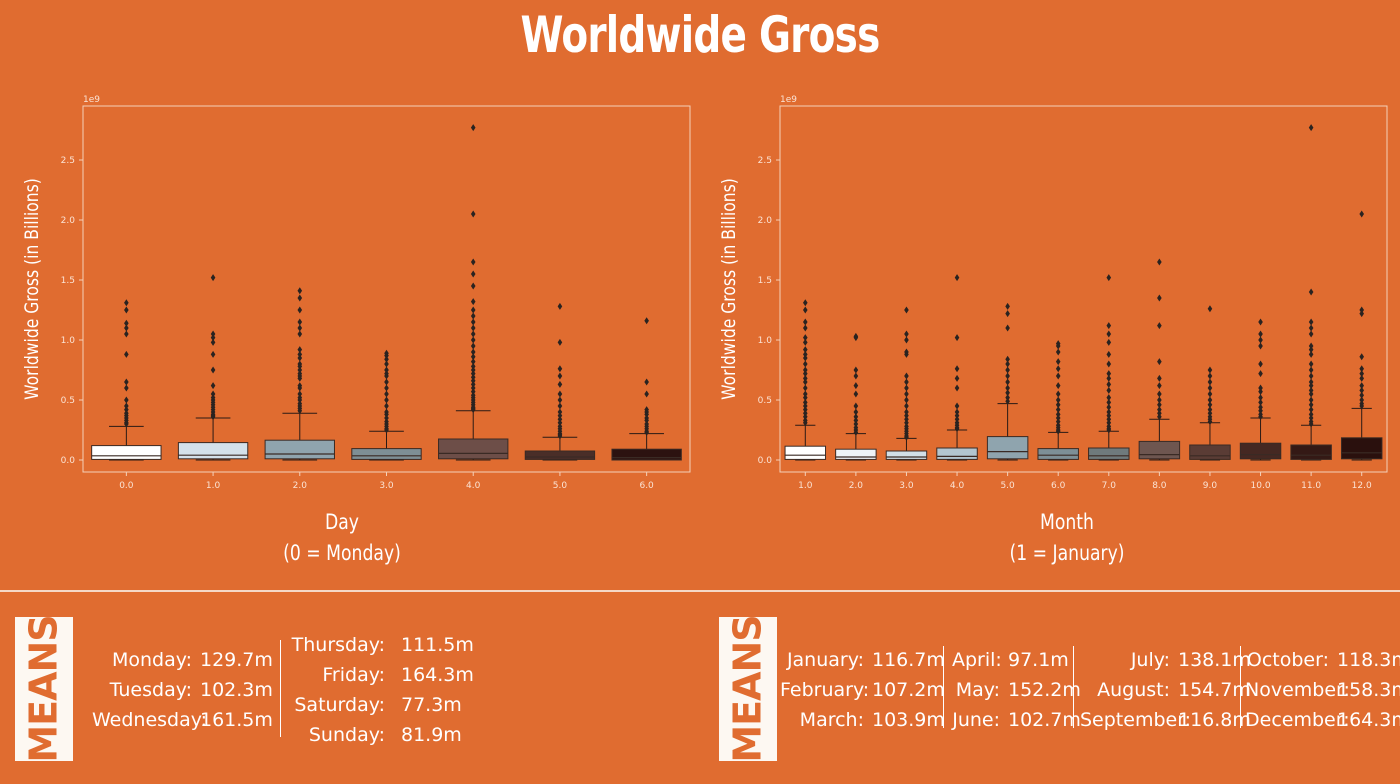 The height and width of the screenshot is (784, 1400). I want to click on mean-value: 107.2m, so click(908, 690).